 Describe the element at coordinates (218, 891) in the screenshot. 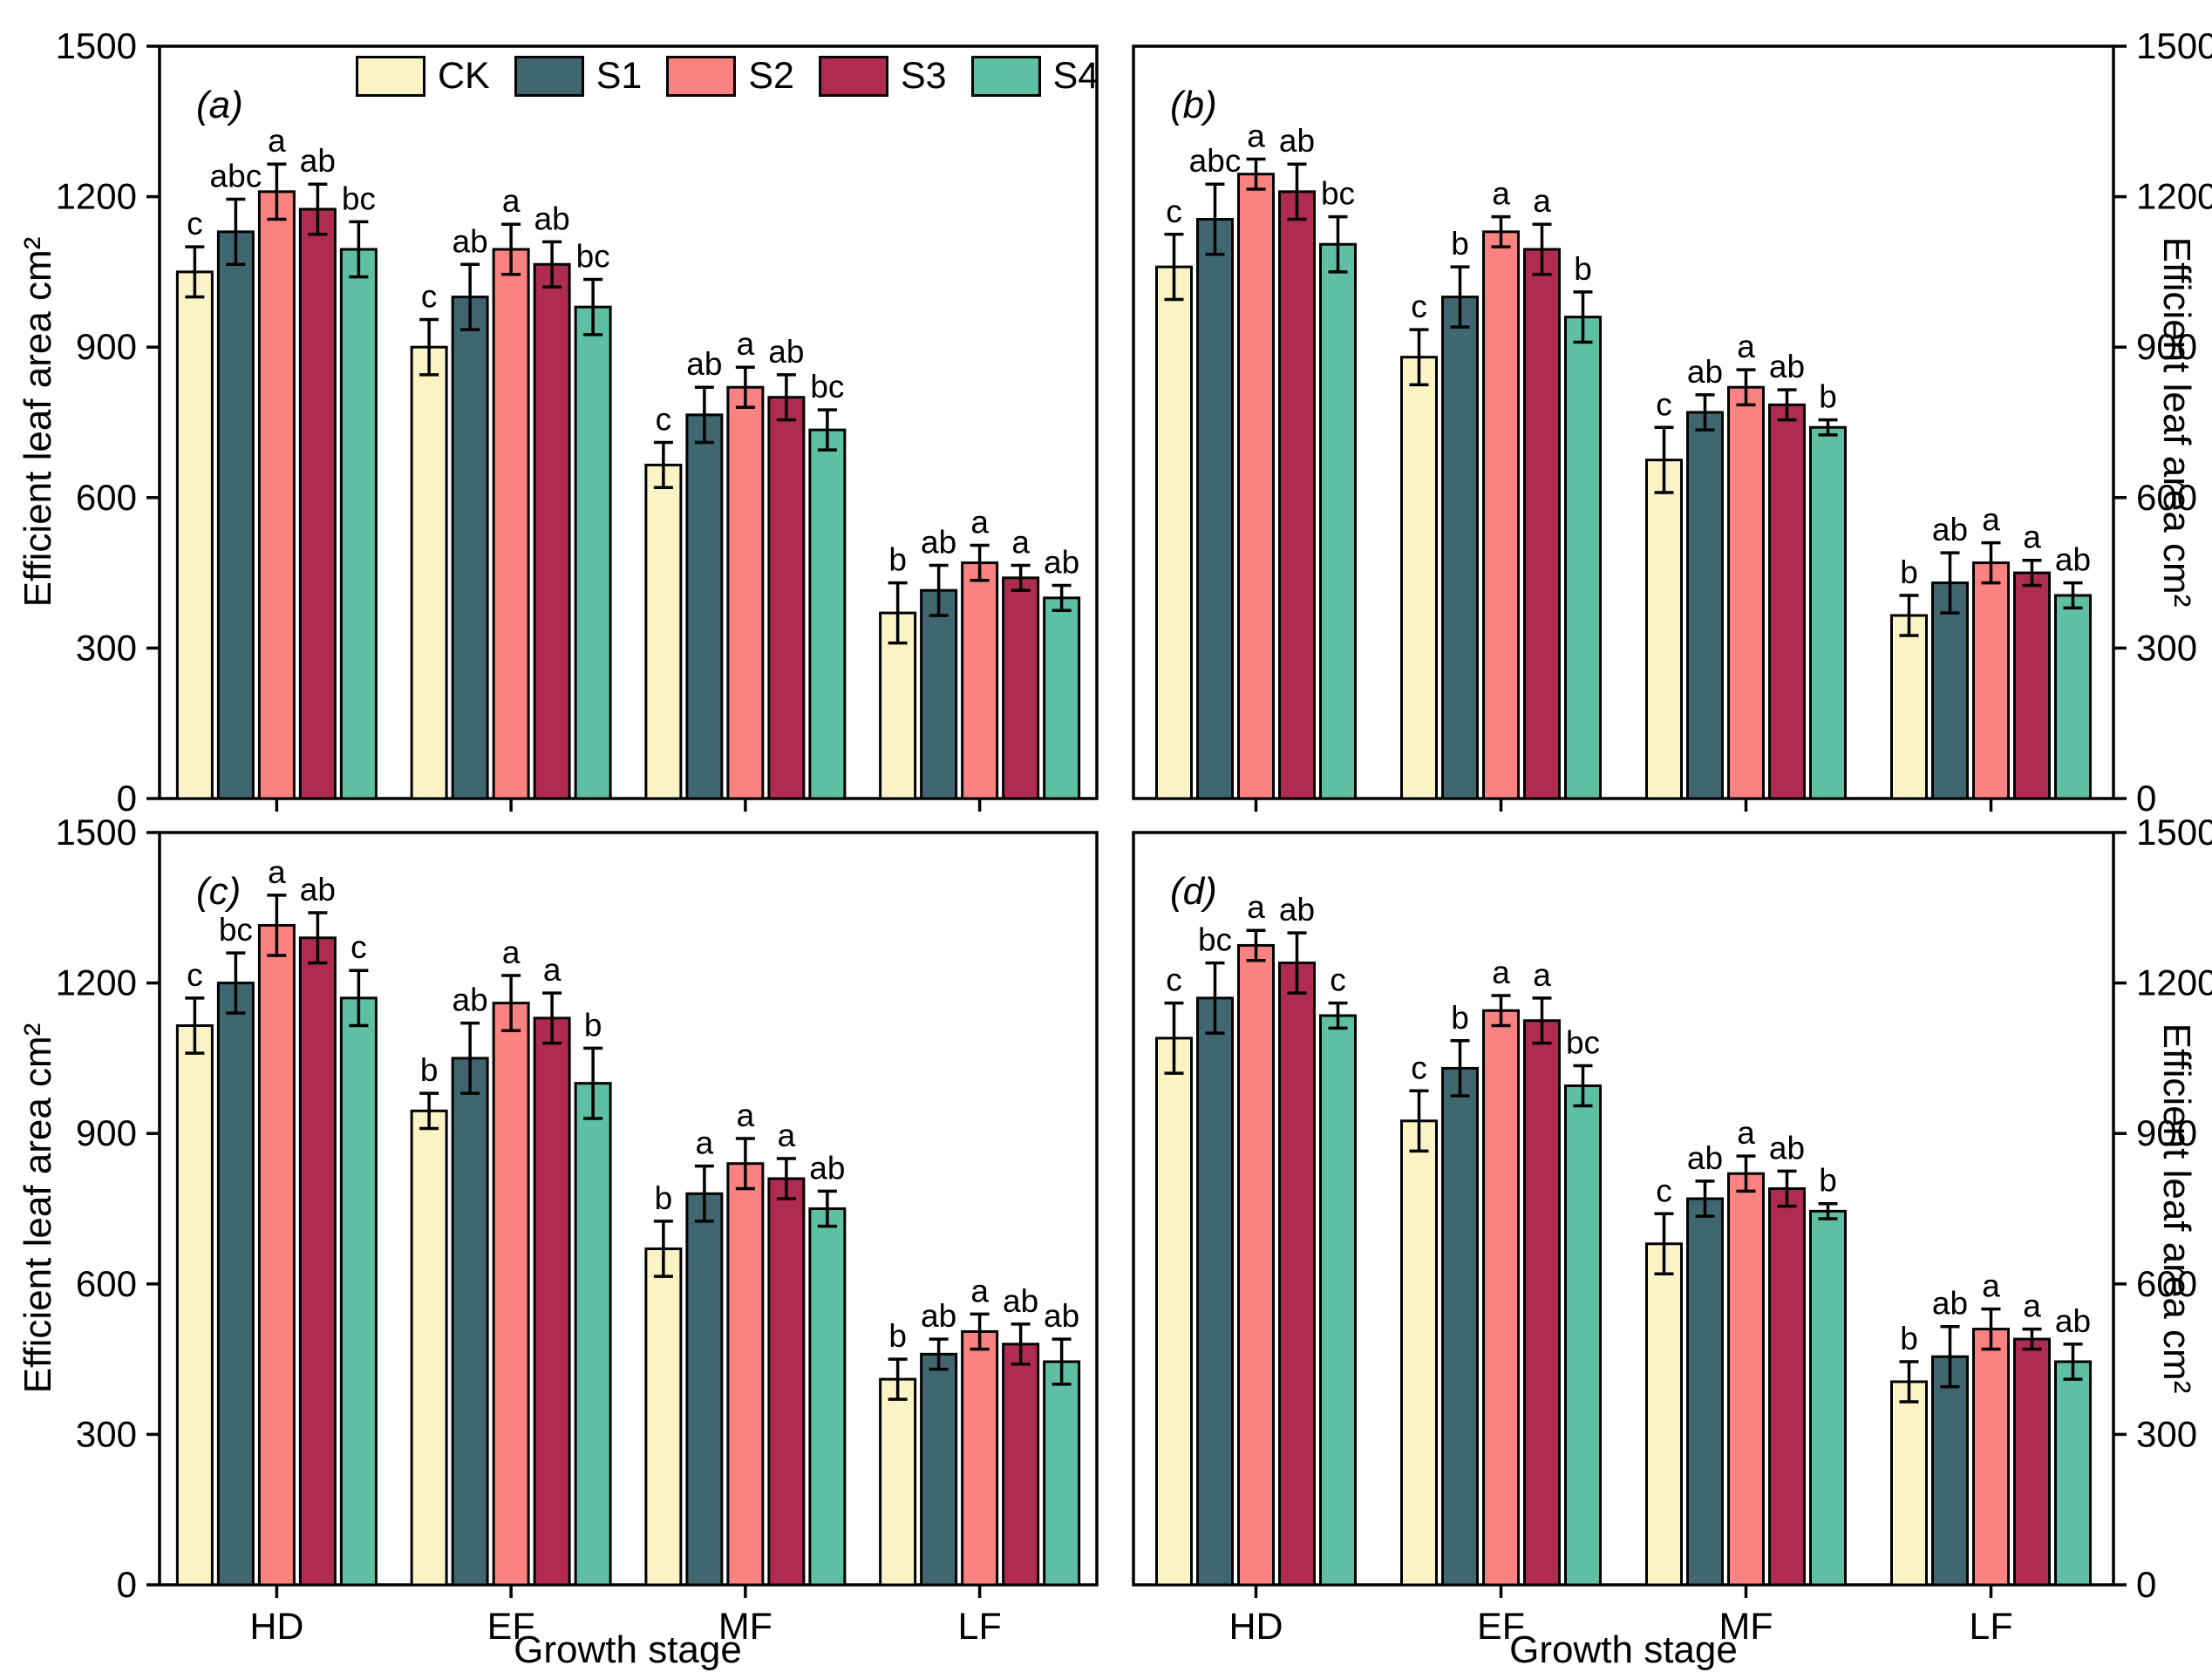

I see `svg-text: (c)` at that location.